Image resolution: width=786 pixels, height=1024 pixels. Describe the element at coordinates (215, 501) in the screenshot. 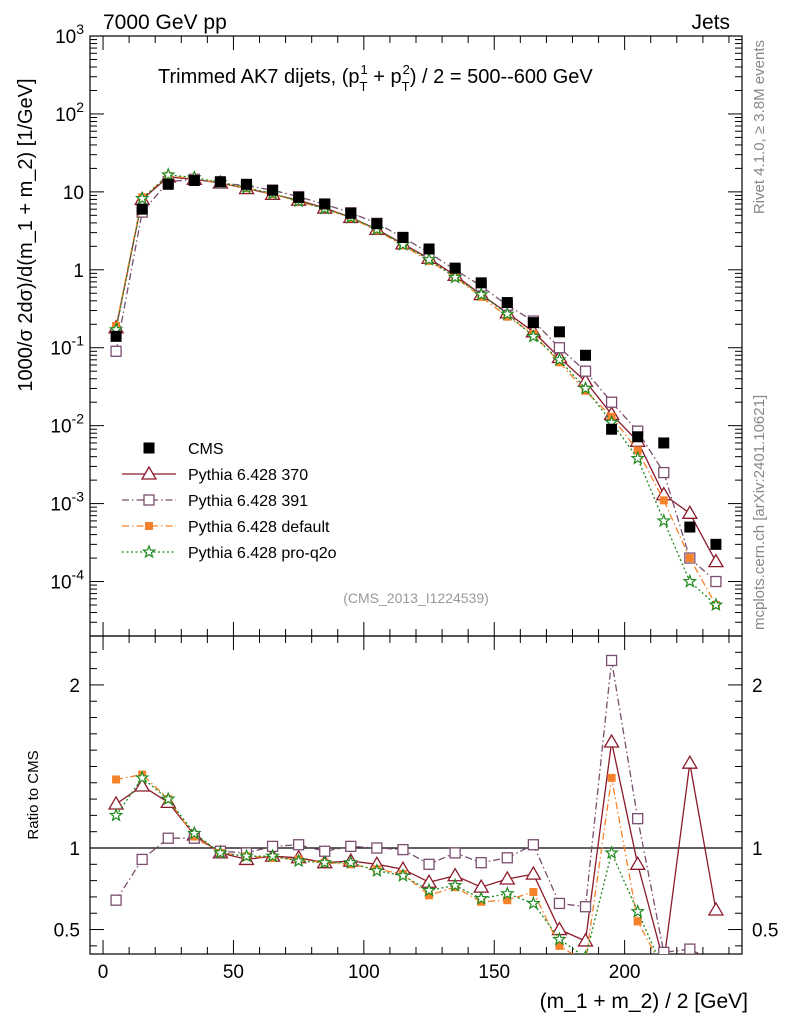

I see `legend-item: Pythia 6.428 391` at that location.